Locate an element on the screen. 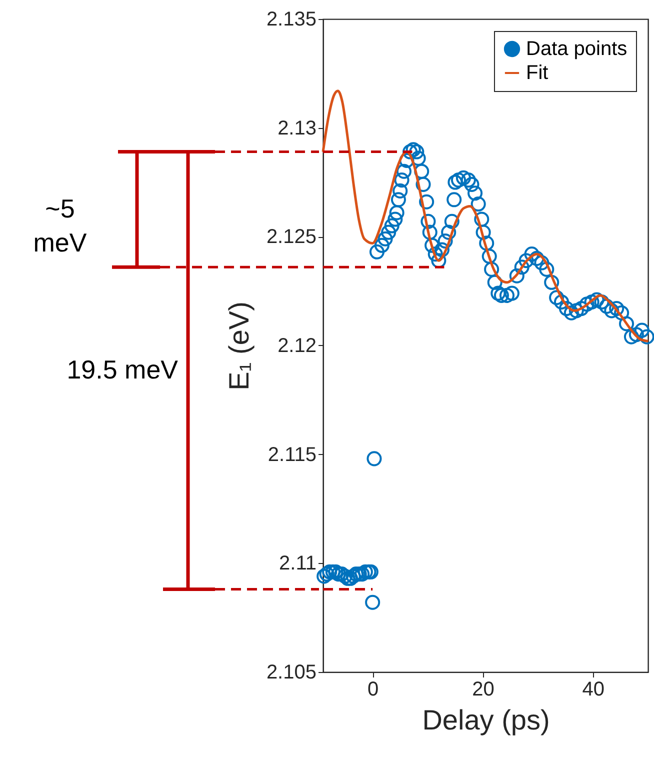 This screenshot has height=757, width=654. x-tick-label: 20 is located at coordinates (483, 689).